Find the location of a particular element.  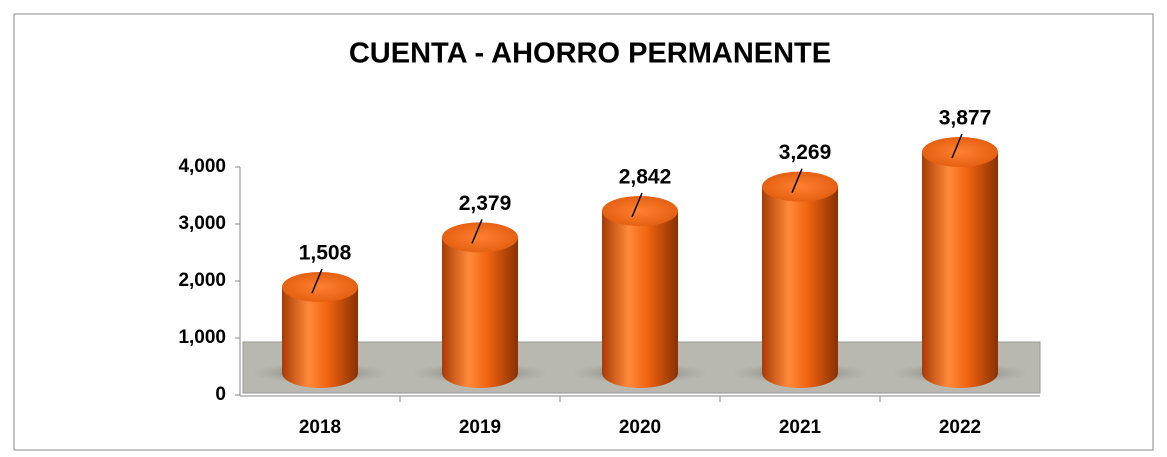

y-tick-label: 0 is located at coordinates (220, 394).